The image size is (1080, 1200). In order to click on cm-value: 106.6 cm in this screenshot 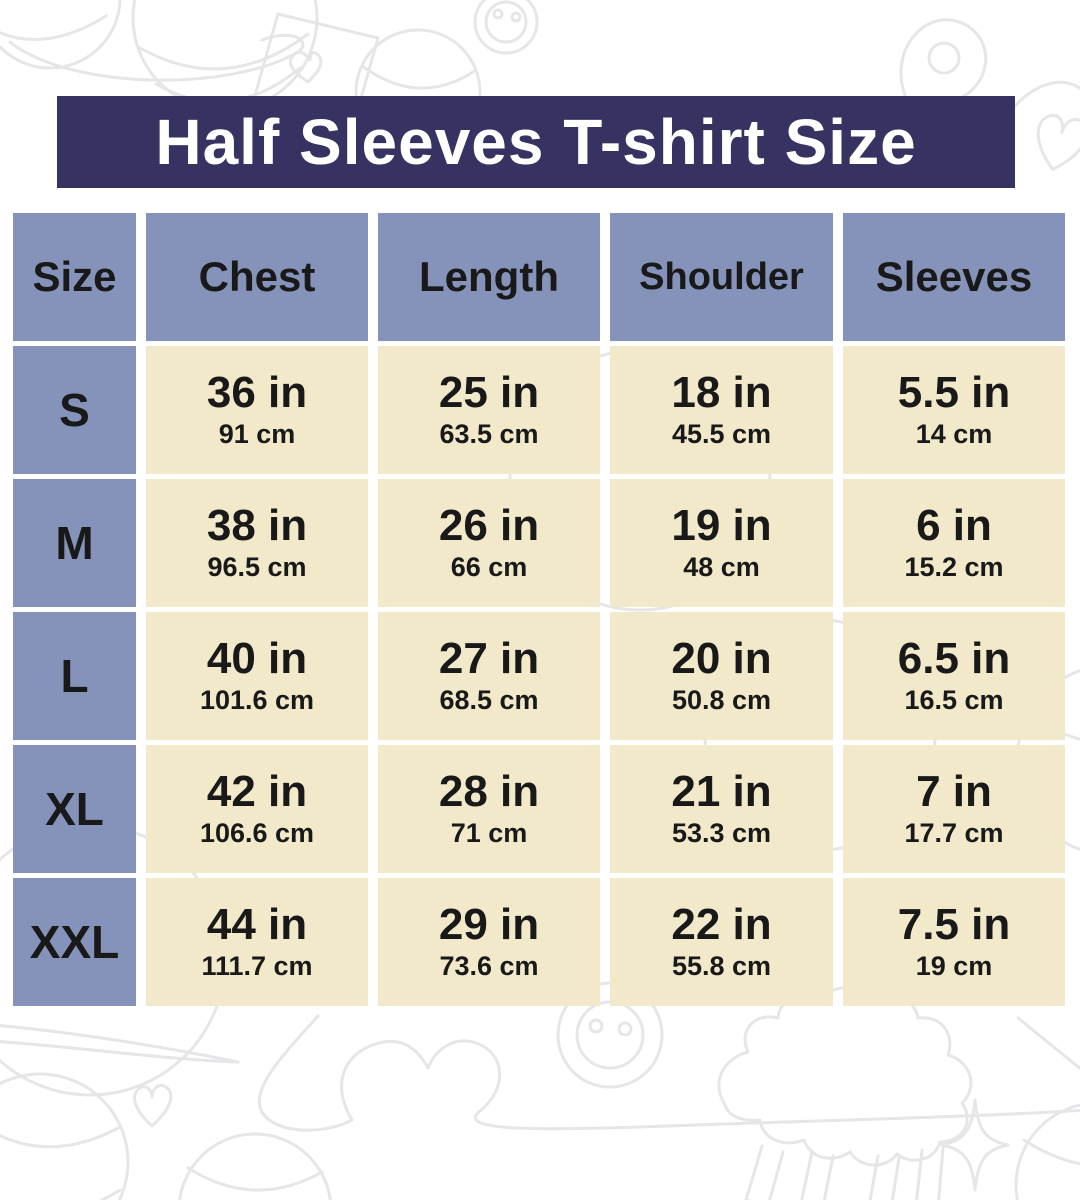, I will do `click(257, 833)`.